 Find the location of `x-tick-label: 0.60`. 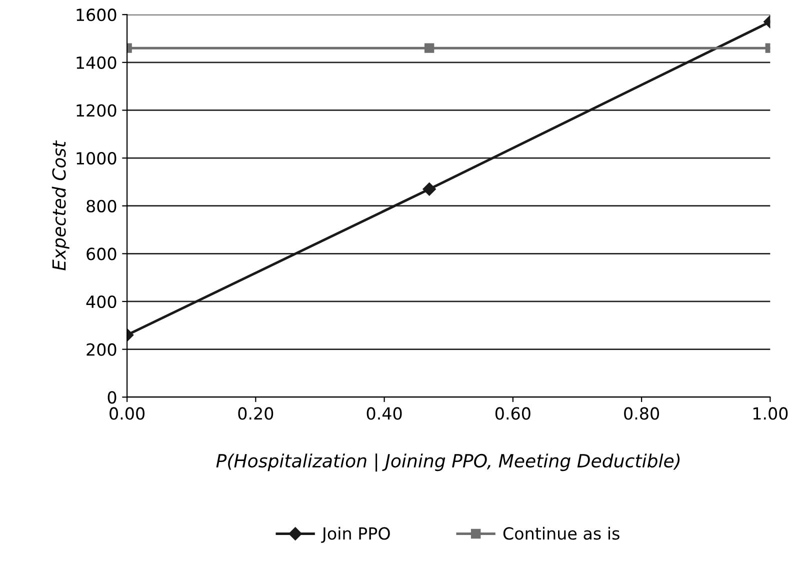

x-tick-label: 0.60 is located at coordinates (512, 413).